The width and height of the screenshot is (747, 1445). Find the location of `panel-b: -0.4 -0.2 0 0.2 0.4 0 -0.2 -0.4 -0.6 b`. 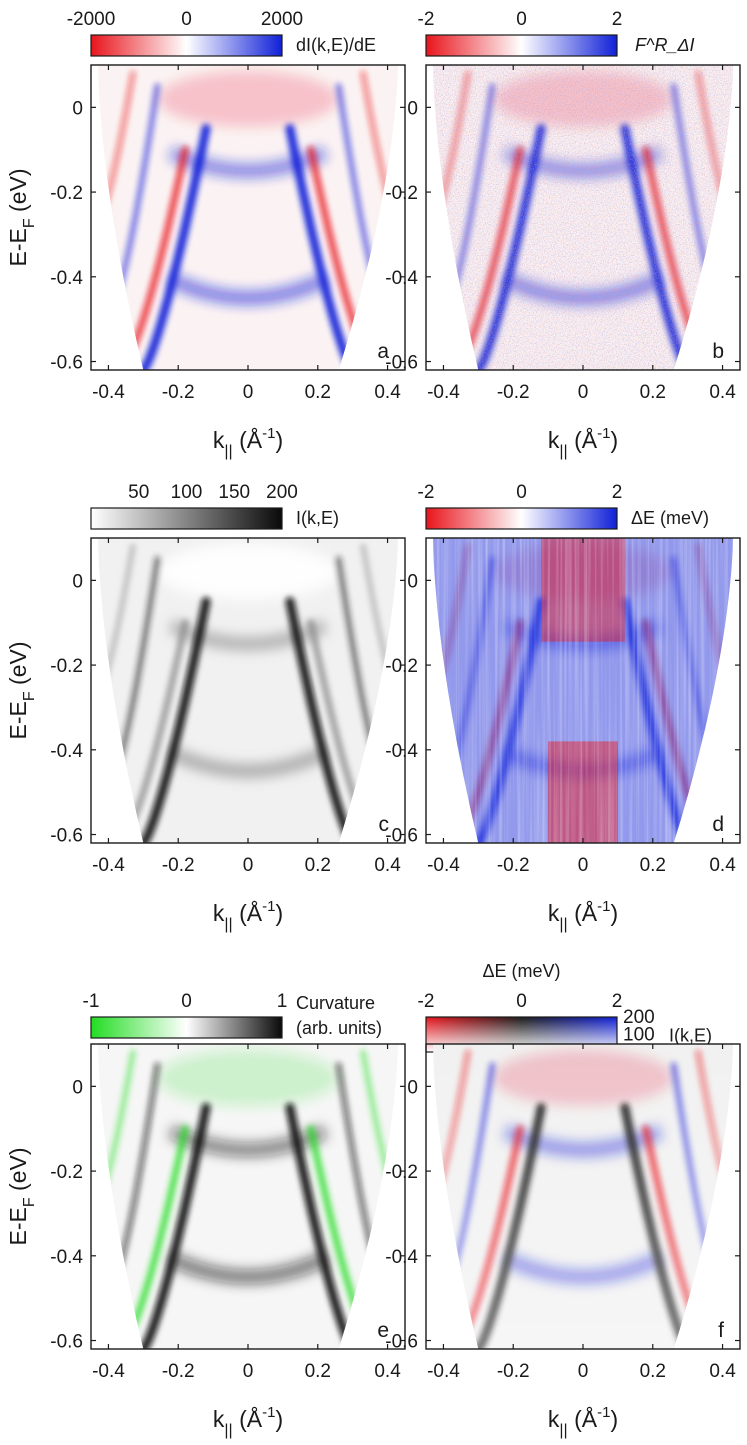

panel-b: -0.4 -0.2 0 0.2 0.4 0 -0.2 -0.4 -0.6 b is located at coordinates (563, 233).